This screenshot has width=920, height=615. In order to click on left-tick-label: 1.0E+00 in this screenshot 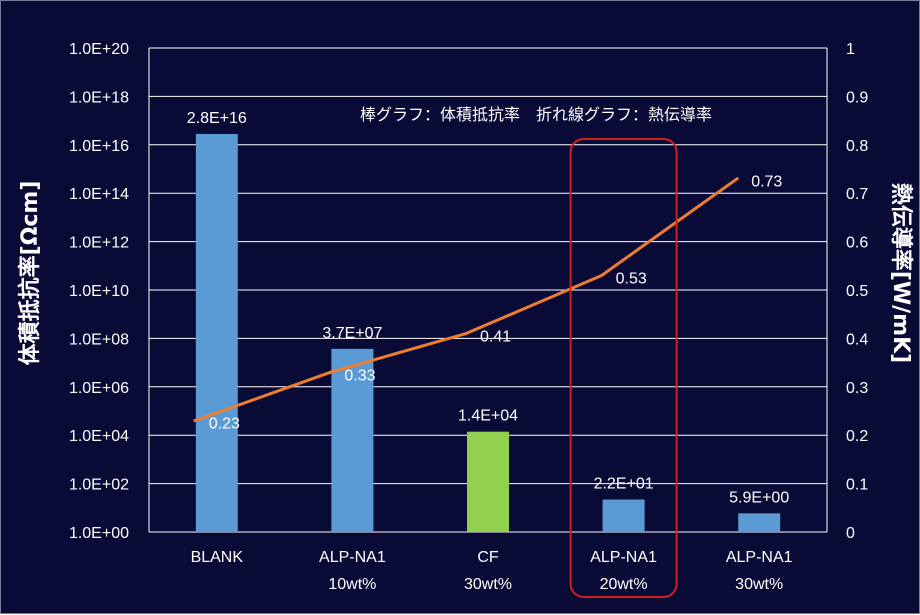, I will do `click(99, 533)`.